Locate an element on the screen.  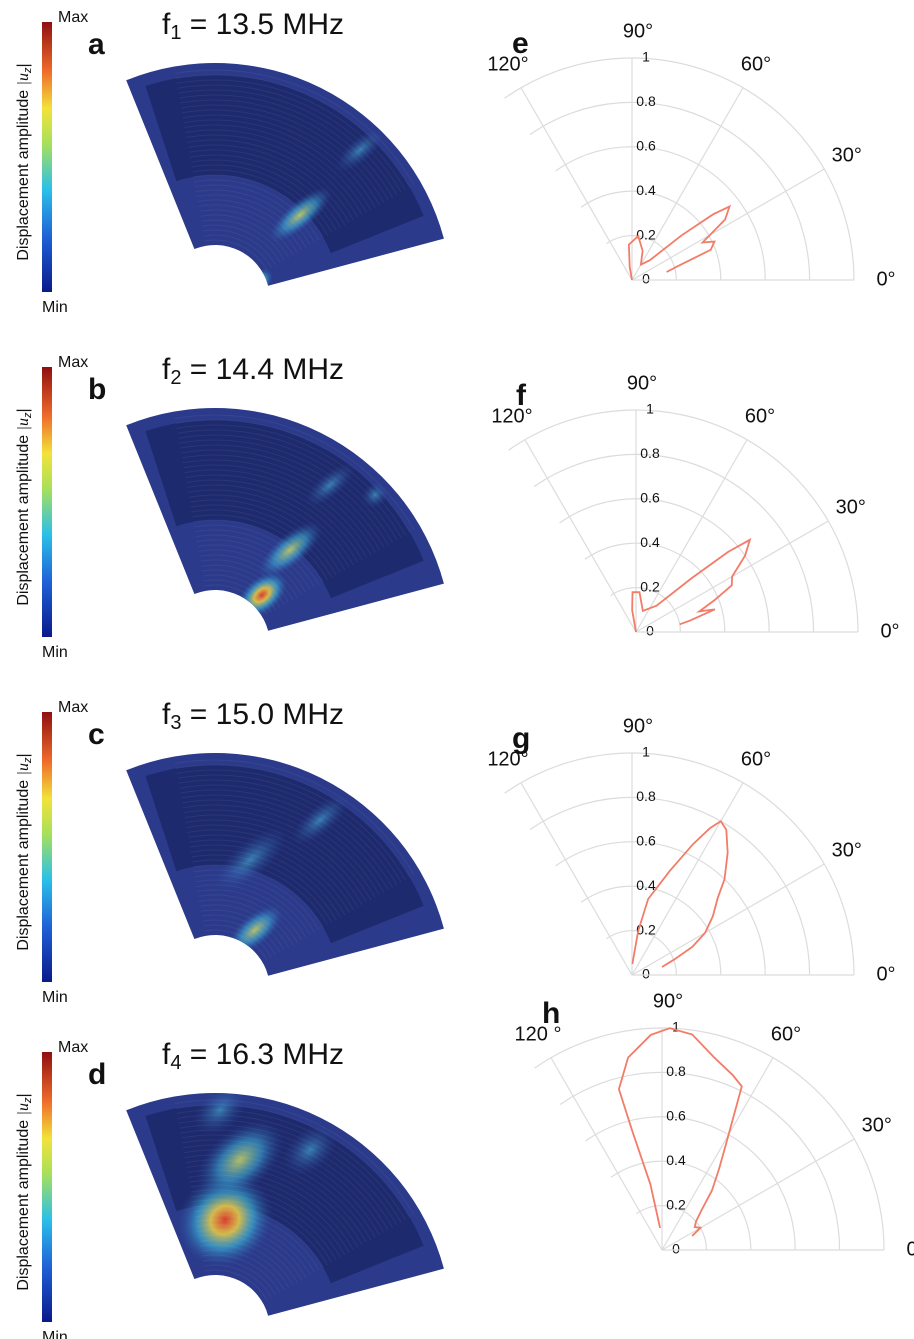
title-subscript: 3 is located at coordinates (175, 723).